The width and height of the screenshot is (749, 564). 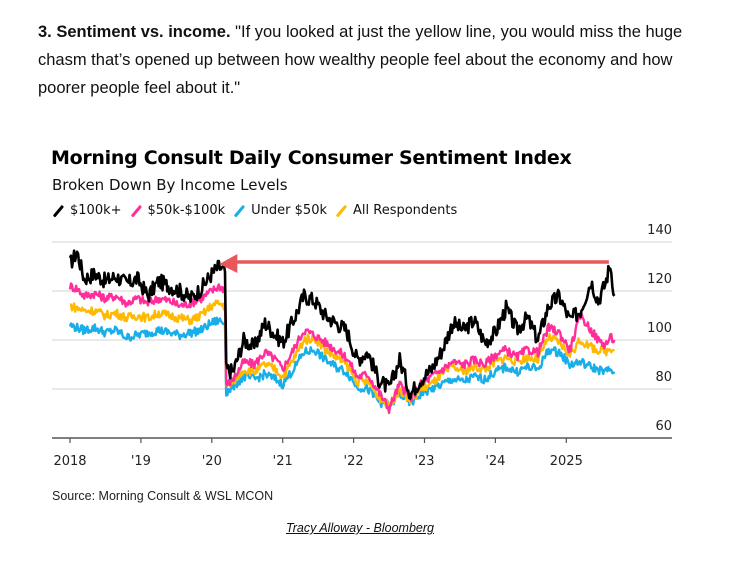 What do you see at coordinates (289, 210) in the screenshot?
I see `legend-label: Under $50k` at bounding box center [289, 210].